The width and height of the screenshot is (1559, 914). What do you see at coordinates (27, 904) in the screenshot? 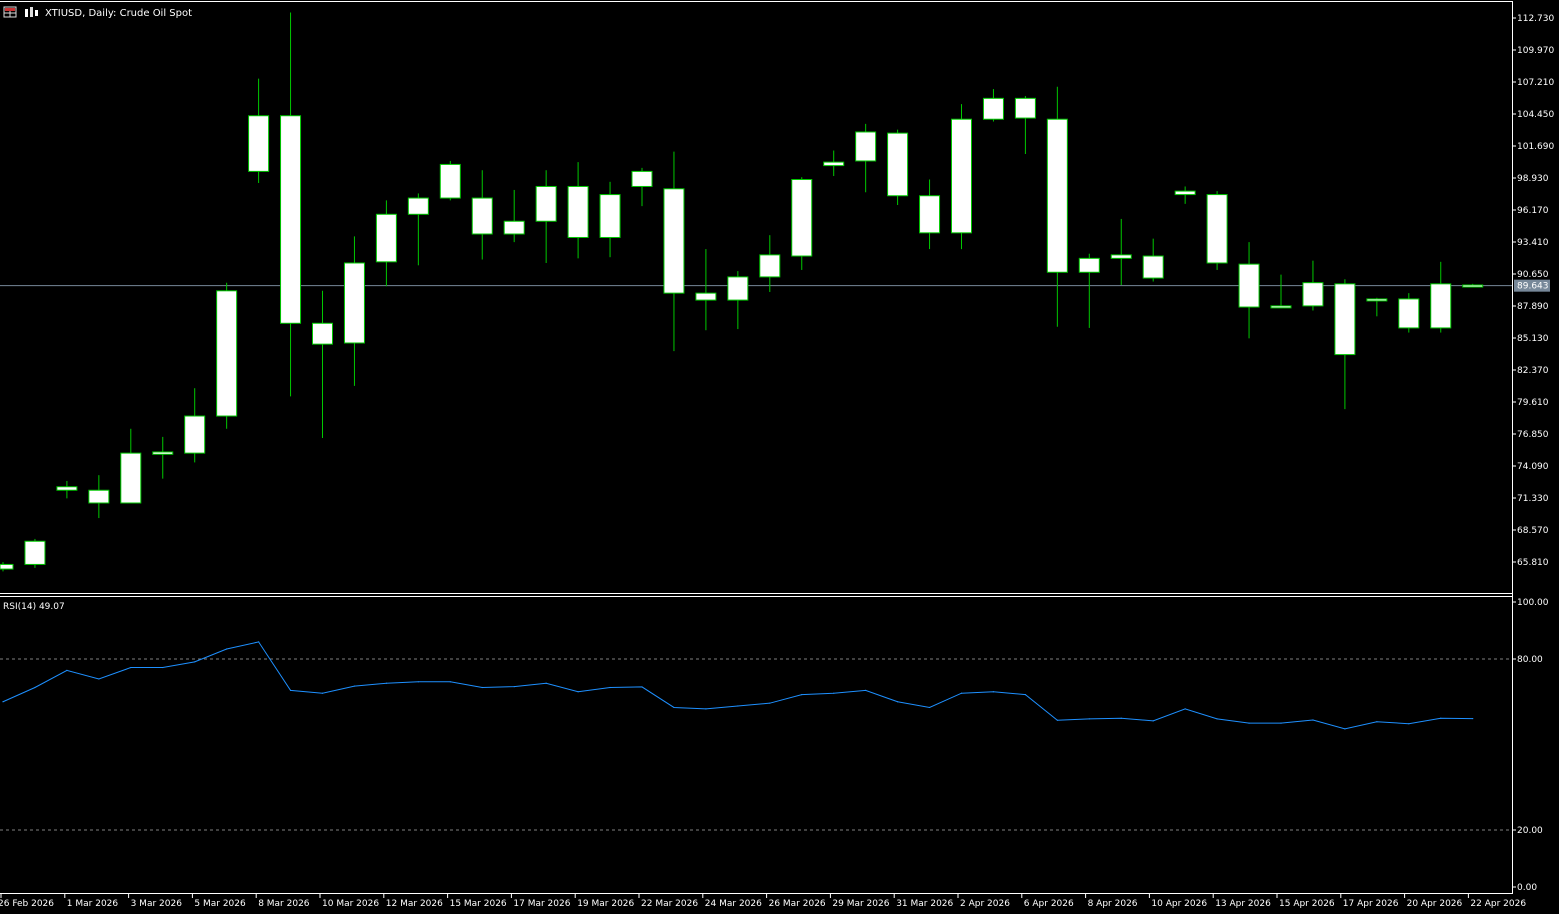
I see `time-tick-label: 26 Feb 2026` at bounding box center [27, 904].